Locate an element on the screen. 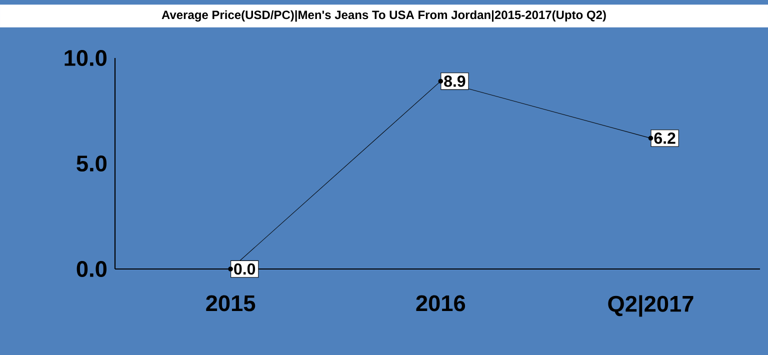 Image resolution: width=768 pixels, height=355 pixels. x-tick-label: 2015 is located at coordinates (231, 303).